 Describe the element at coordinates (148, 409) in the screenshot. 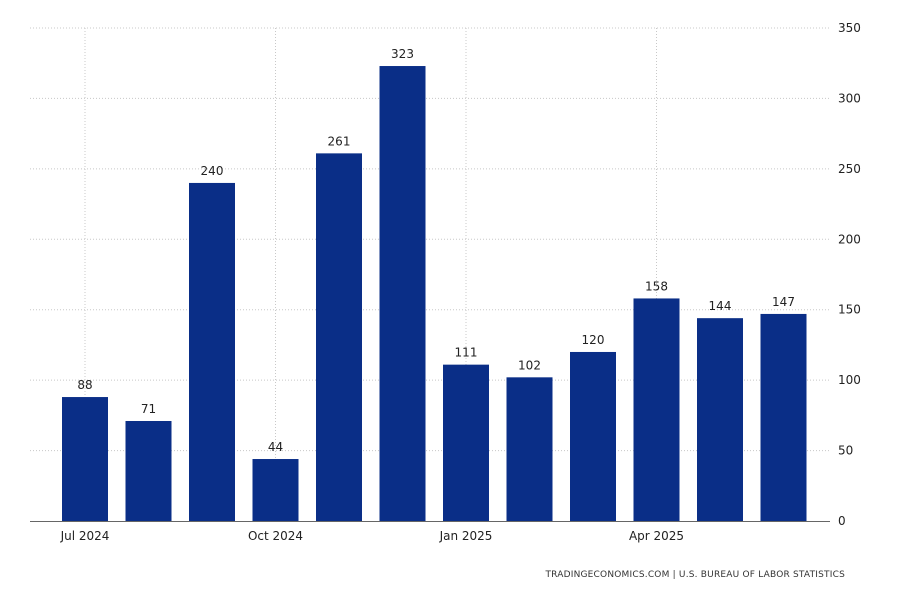

I see `data-label: 71` at that location.